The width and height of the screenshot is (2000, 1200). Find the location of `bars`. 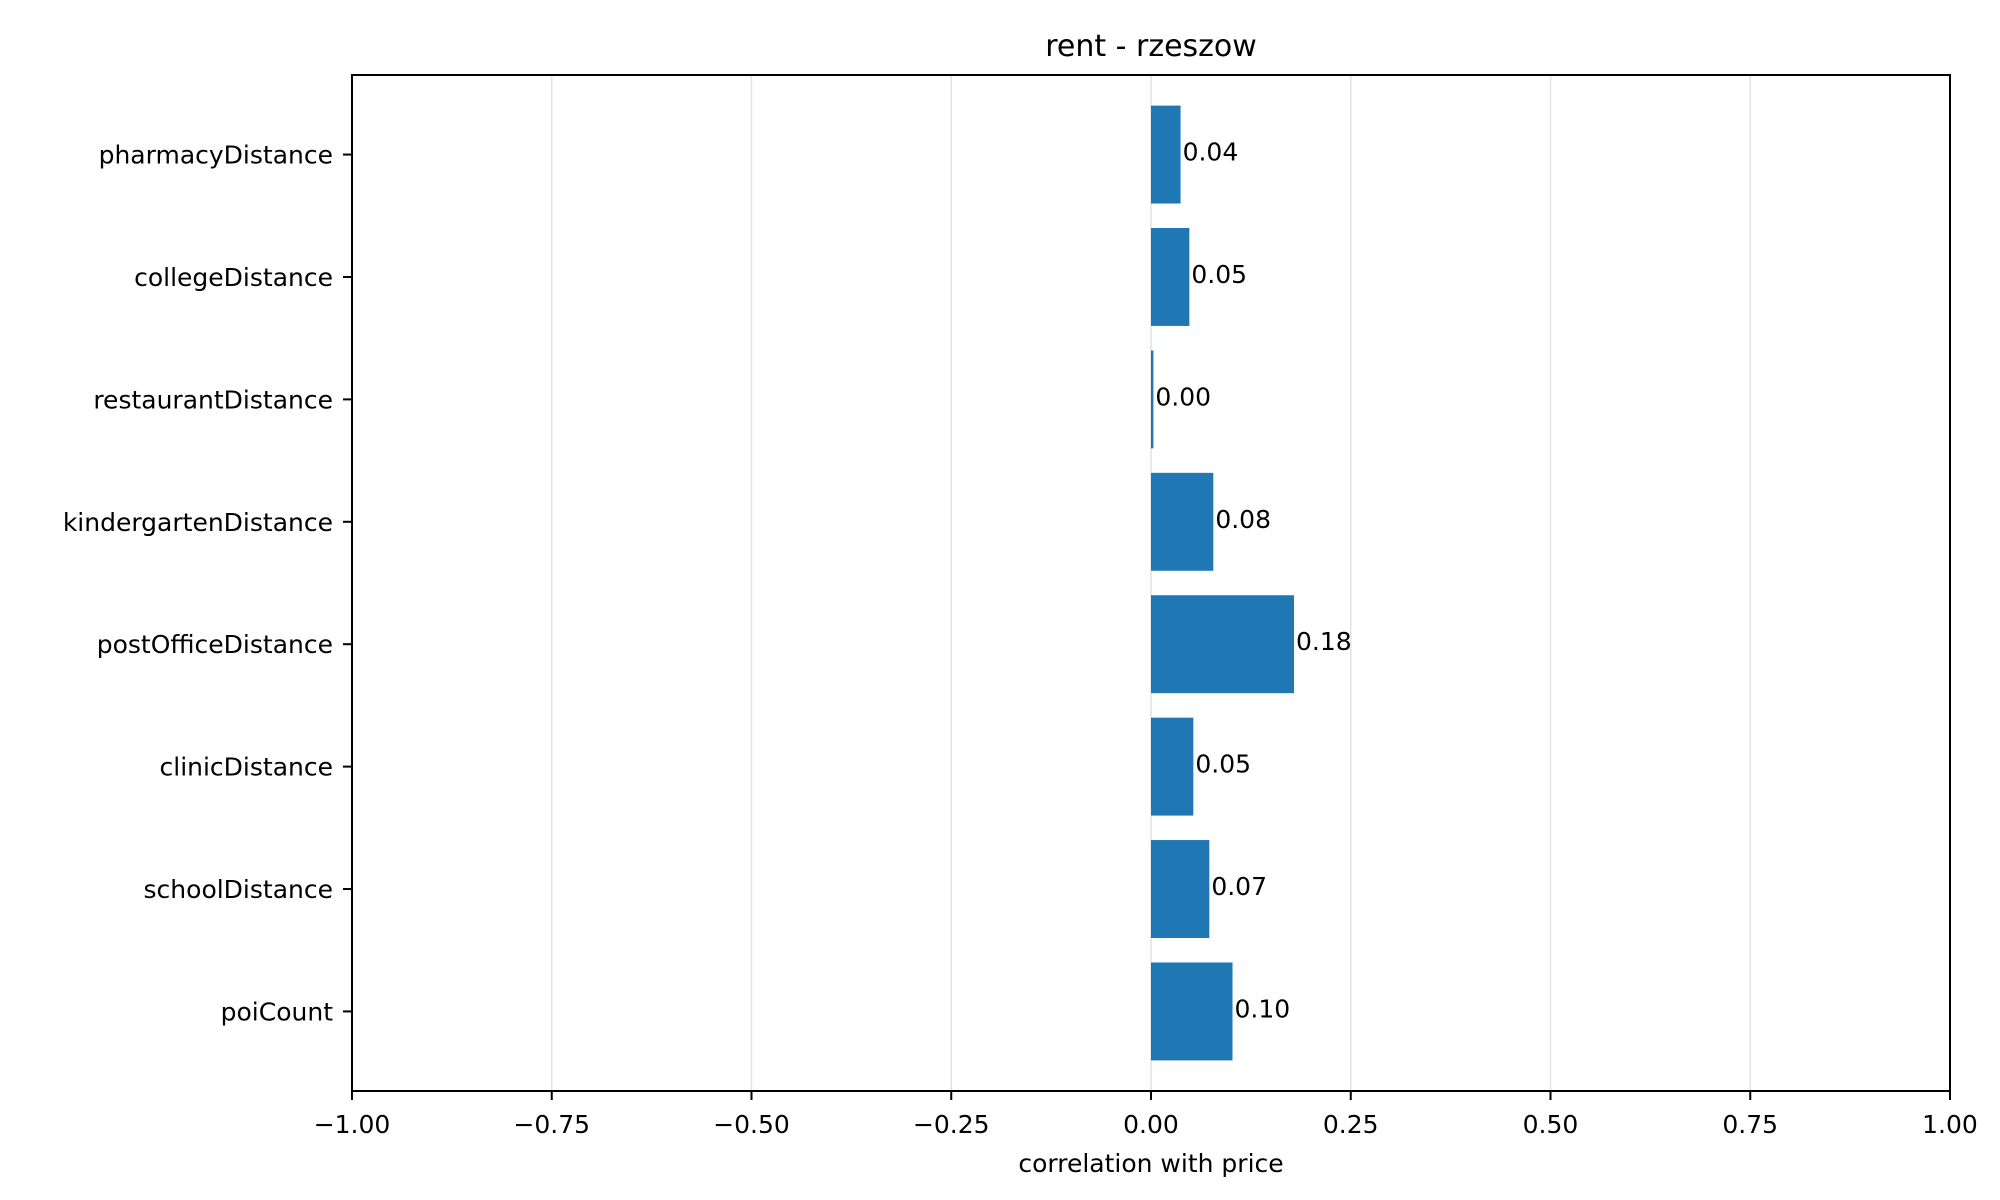

bars is located at coordinates (1223, 583).